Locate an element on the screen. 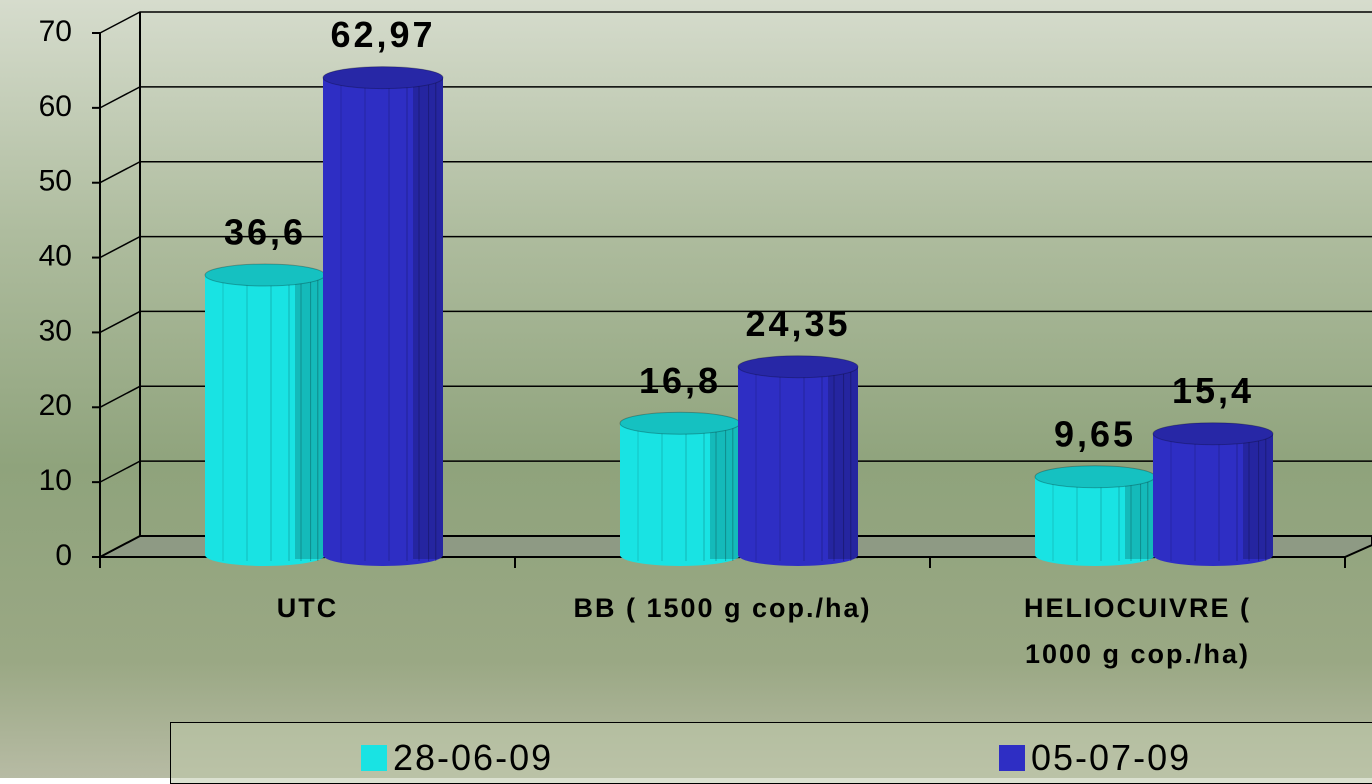 This screenshot has width=1372, height=784. value-label: 36,6 is located at coordinates (265, 232).